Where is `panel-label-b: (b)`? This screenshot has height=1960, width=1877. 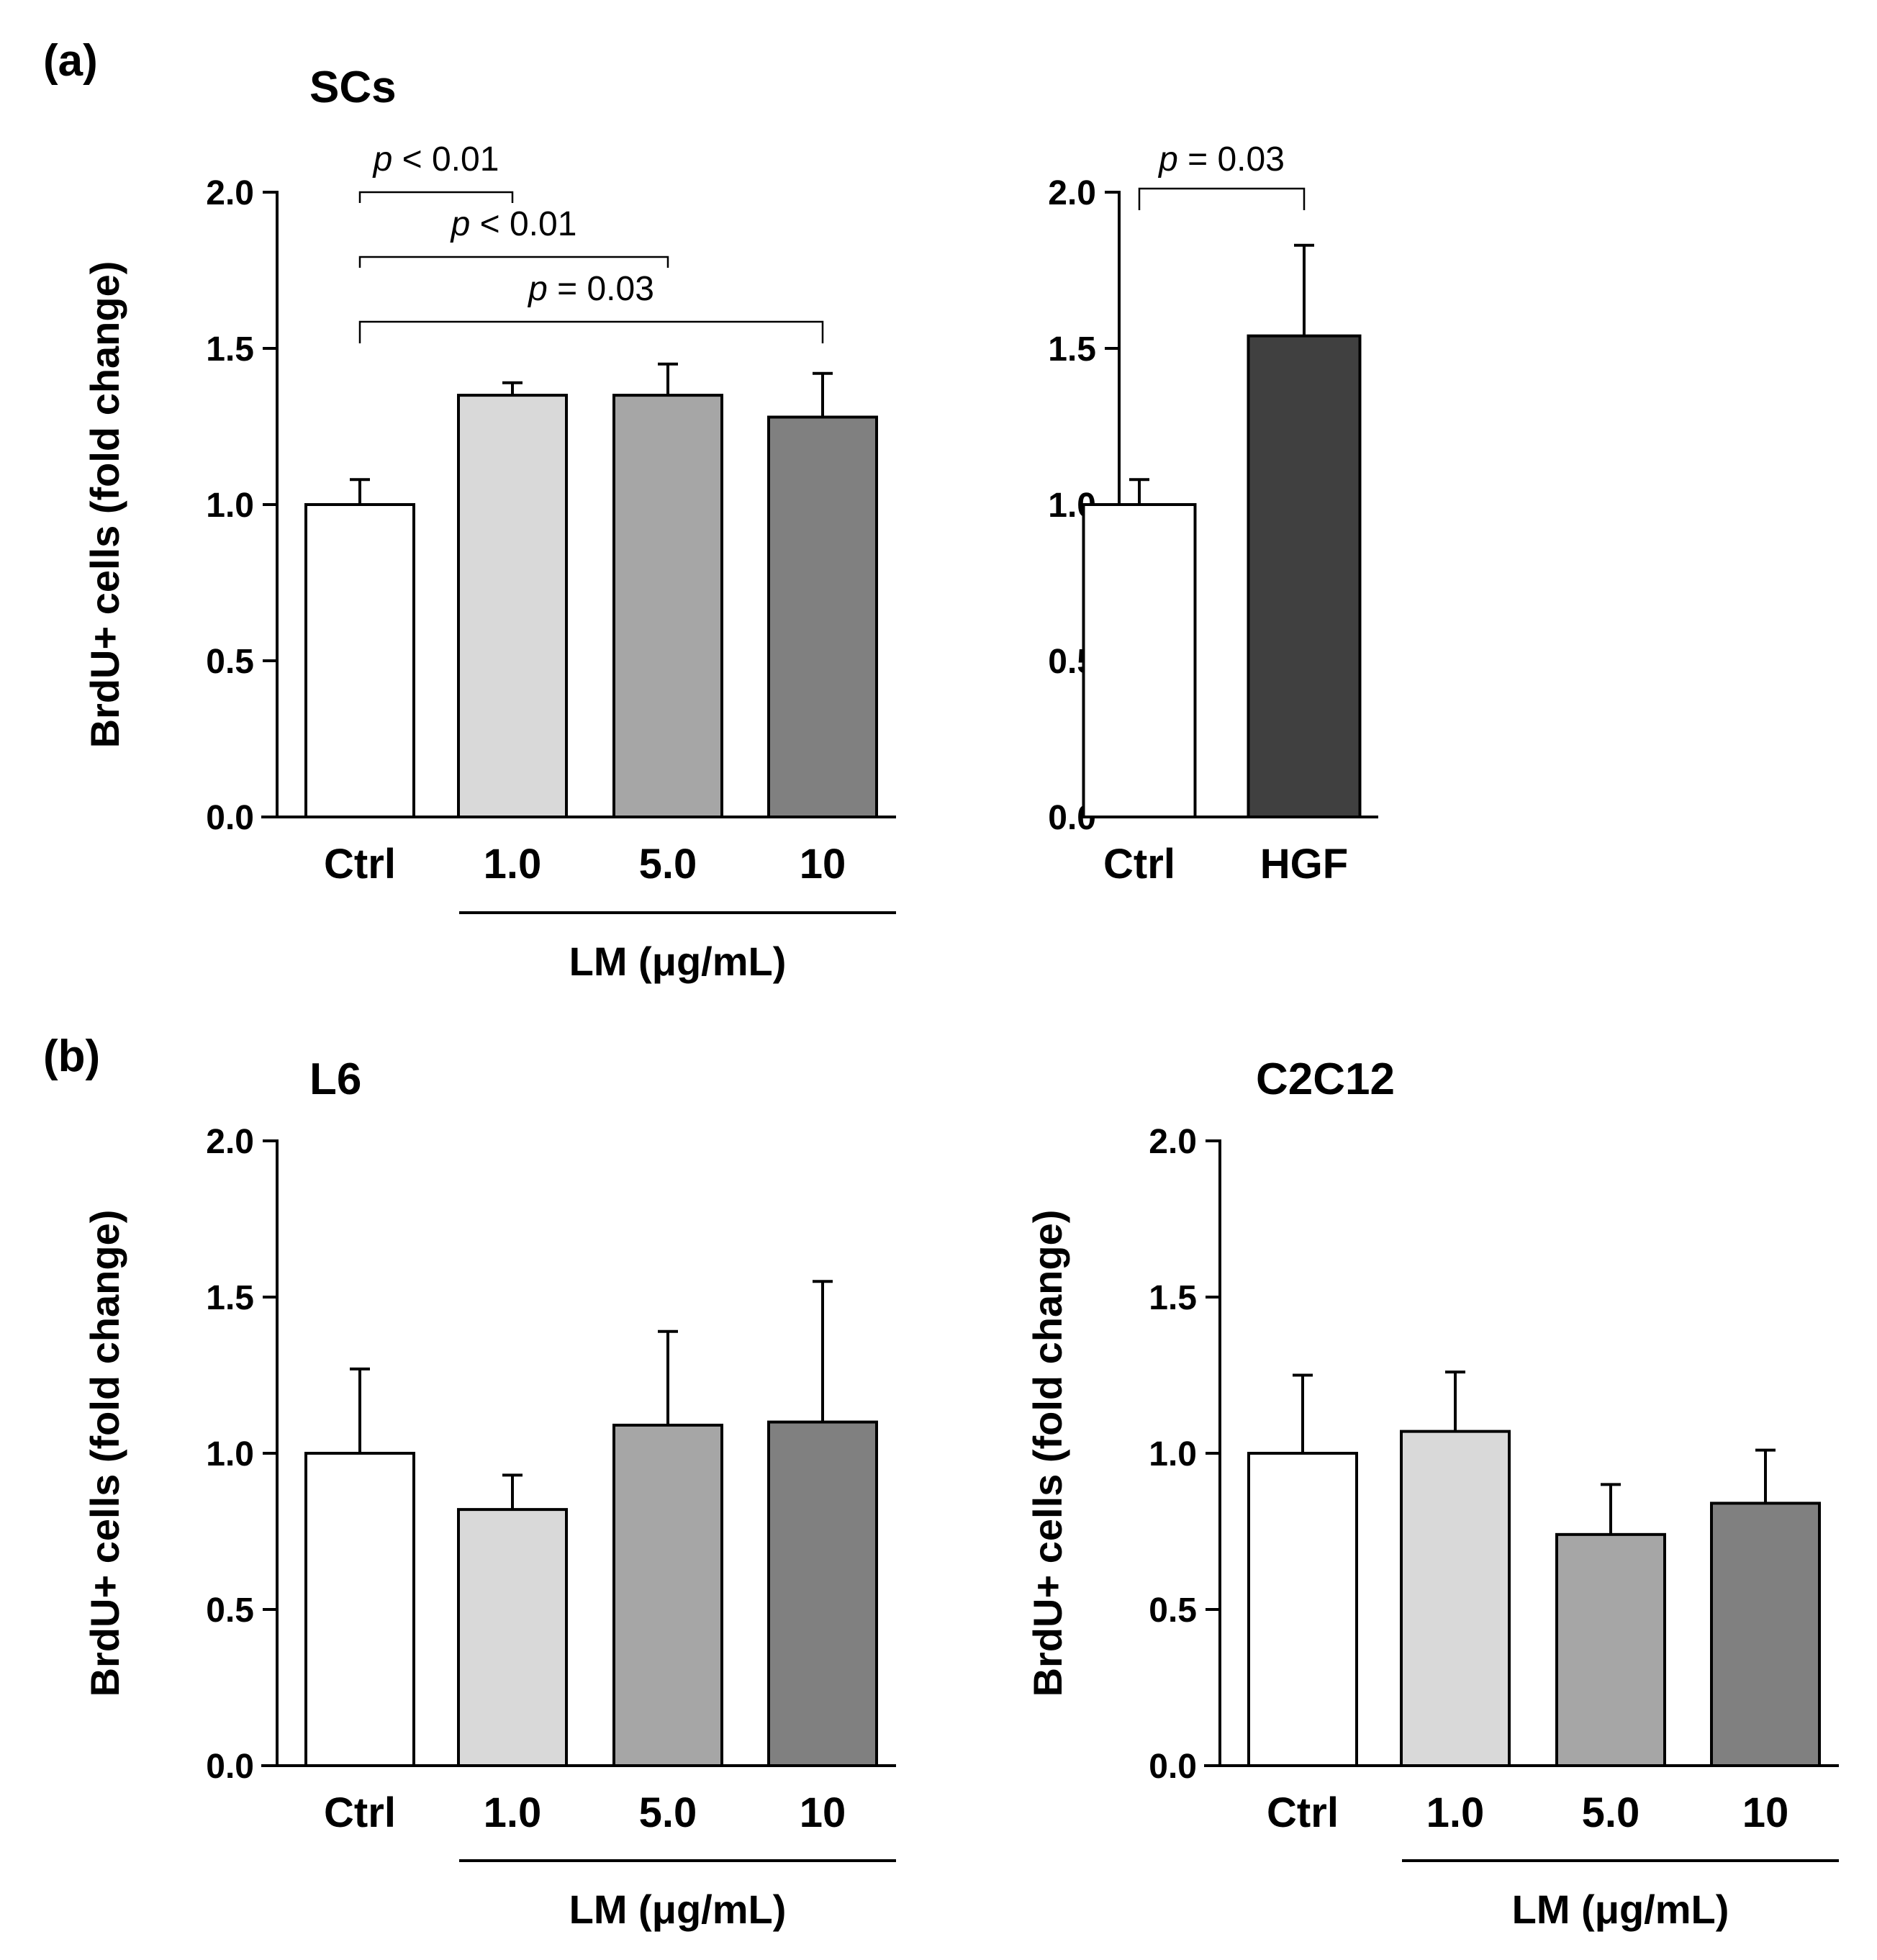
panel-label-b: (b) is located at coordinates (72, 1056).